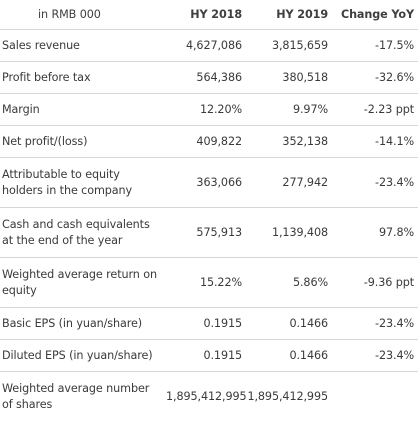 This screenshot has height=427, width=418. Describe the element at coordinates (287, 45) in the screenshot. I see `value-hy2019: 3,815,659` at that location.